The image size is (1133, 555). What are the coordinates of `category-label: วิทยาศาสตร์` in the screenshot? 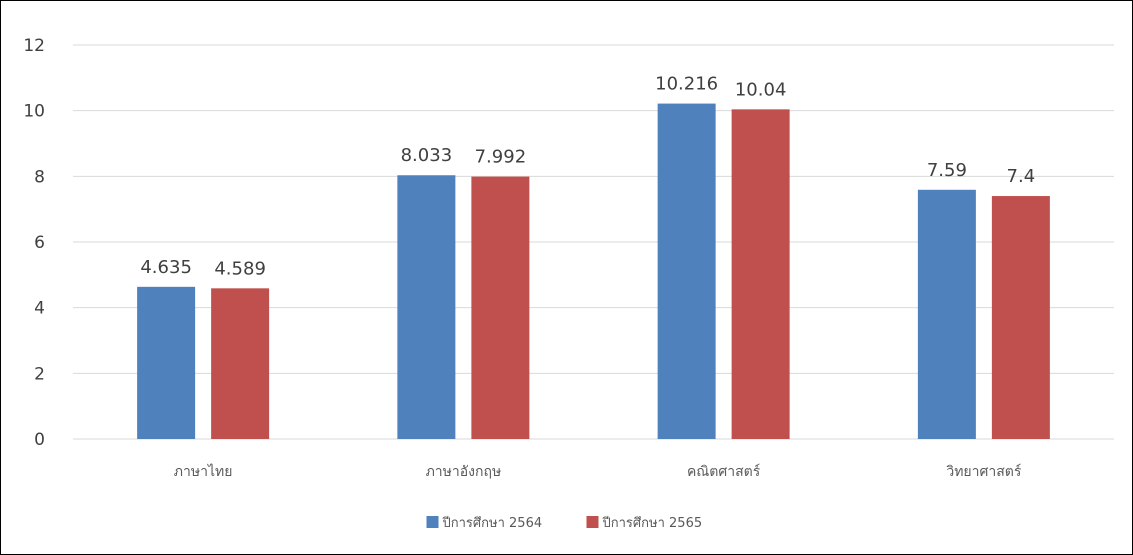 It's located at (984, 471).